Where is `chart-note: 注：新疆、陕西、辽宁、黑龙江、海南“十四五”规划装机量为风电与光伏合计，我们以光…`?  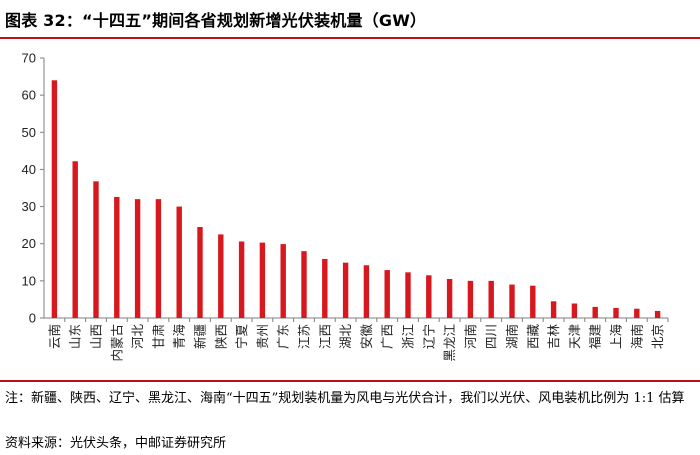
chart-note: 注：新疆、陕西、辽宁、黑龙江、海南“十四五”规划装机量为风电与光伏合计，我们以光… is located at coordinates (345, 398).